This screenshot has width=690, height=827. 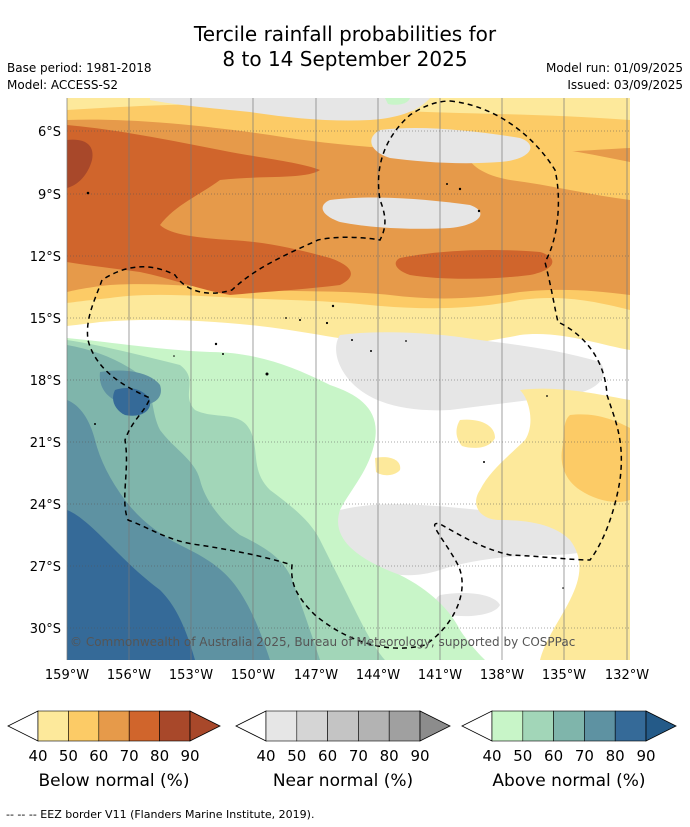 What do you see at coordinates (67, 675) in the screenshot?
I see `lon-label-159w: 159°W` at bounding box center [67, 675].